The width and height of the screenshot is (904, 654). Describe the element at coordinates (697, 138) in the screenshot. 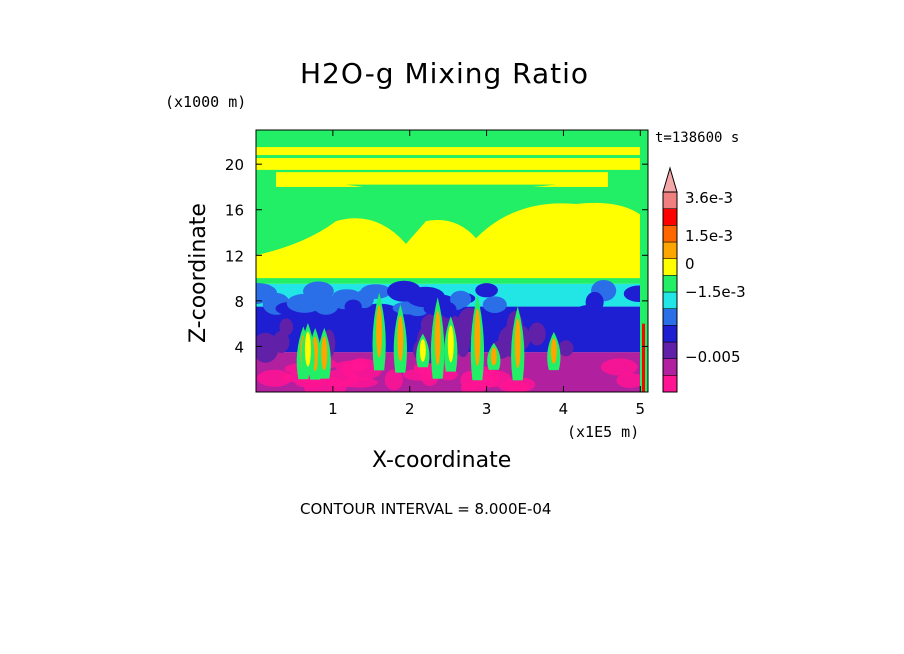

I see `time-label: t=138600 s` at that location.